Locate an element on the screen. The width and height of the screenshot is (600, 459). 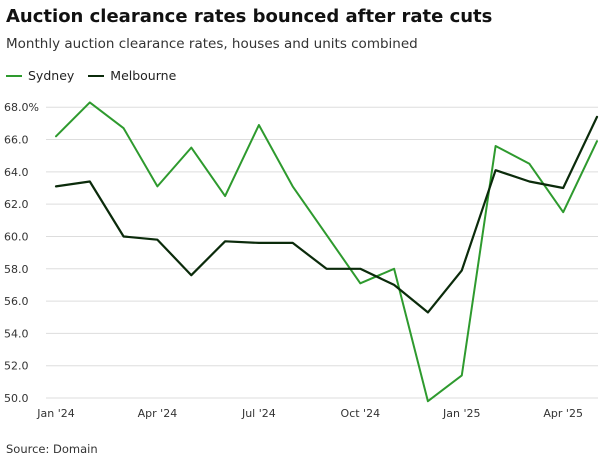
y-tick-label: 54.0 is located at coordinates (16, 333).